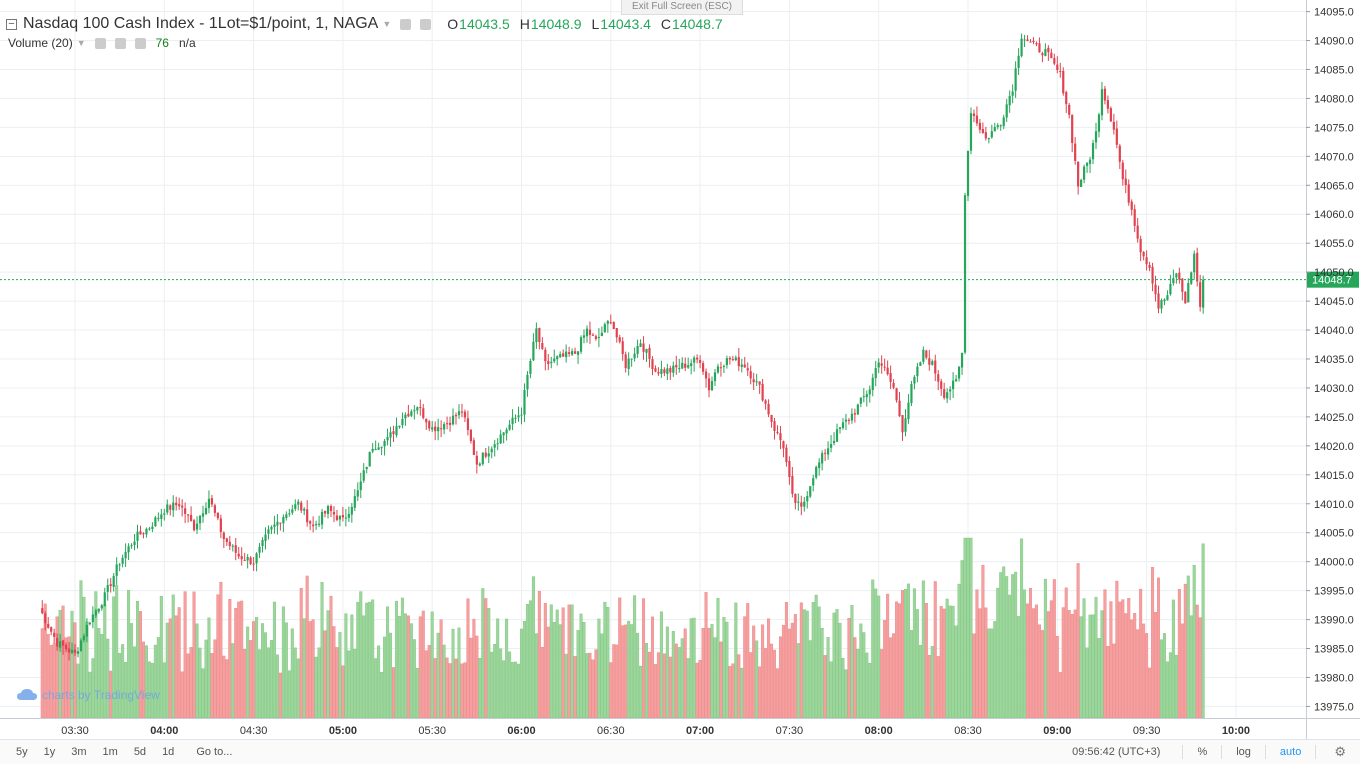  I want to click on timeframe-5d: 5d, so click(140, 752).